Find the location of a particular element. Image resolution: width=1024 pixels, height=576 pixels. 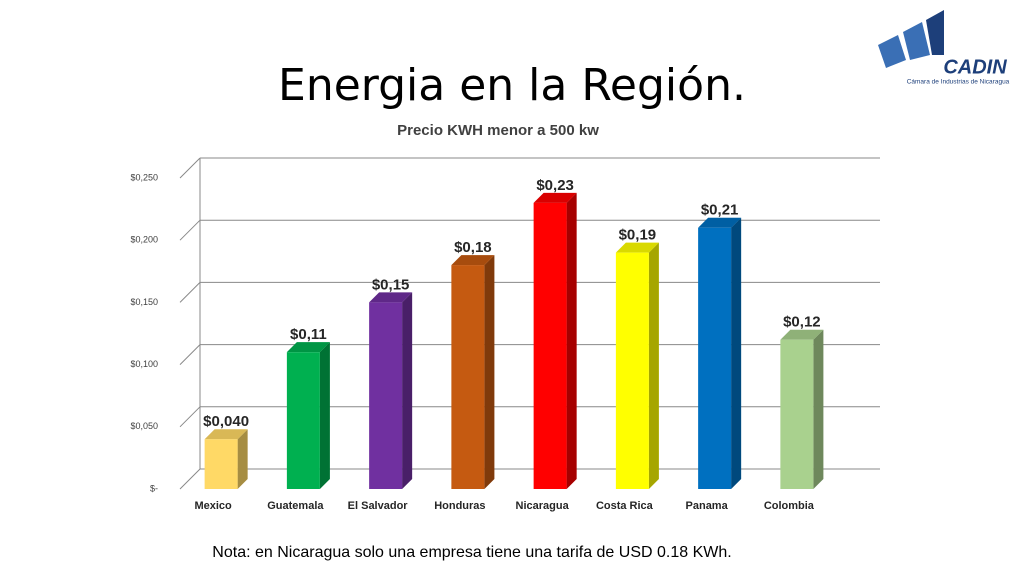

x-tick-label: Mexico is located at coordinates (213, 506).